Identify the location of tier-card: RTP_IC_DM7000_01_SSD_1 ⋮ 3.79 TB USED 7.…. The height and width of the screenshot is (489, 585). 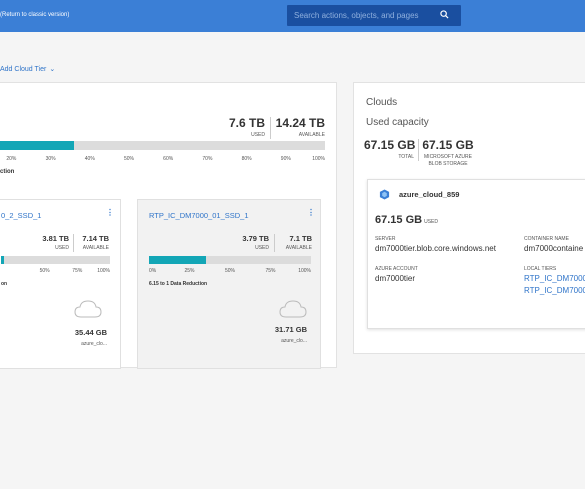
(229, 284).